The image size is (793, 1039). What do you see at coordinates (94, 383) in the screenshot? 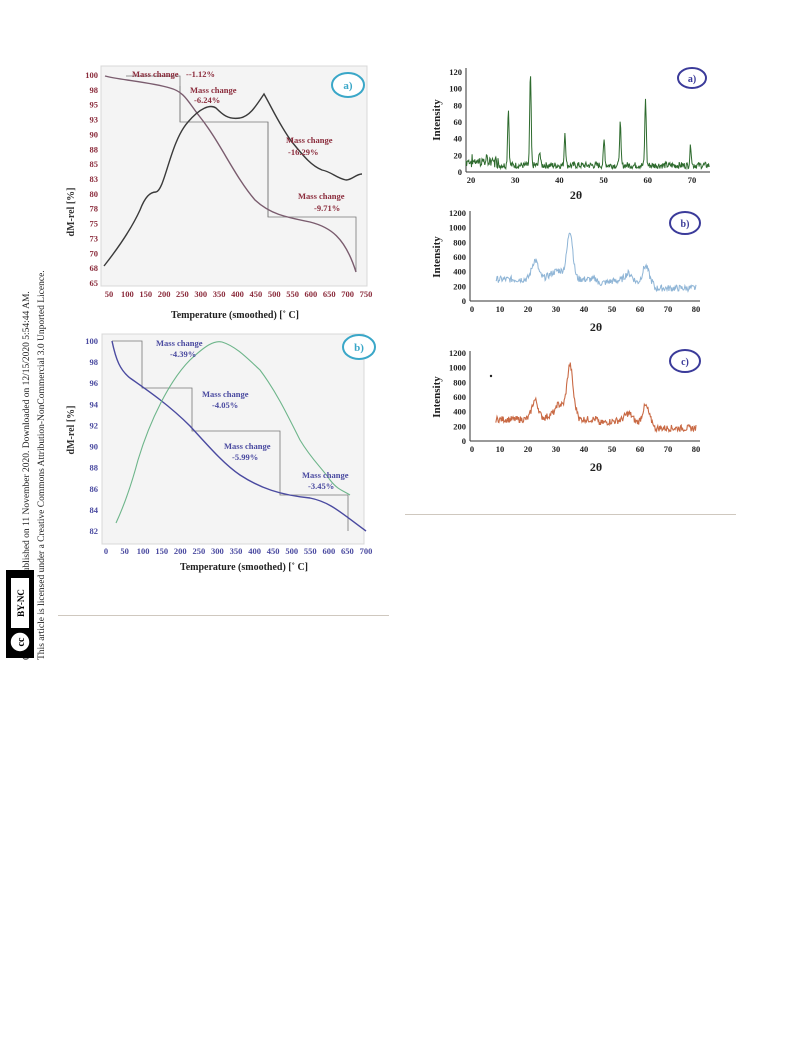
I see `tga-b-y-tick: 96` at bounding box center [94, 383].